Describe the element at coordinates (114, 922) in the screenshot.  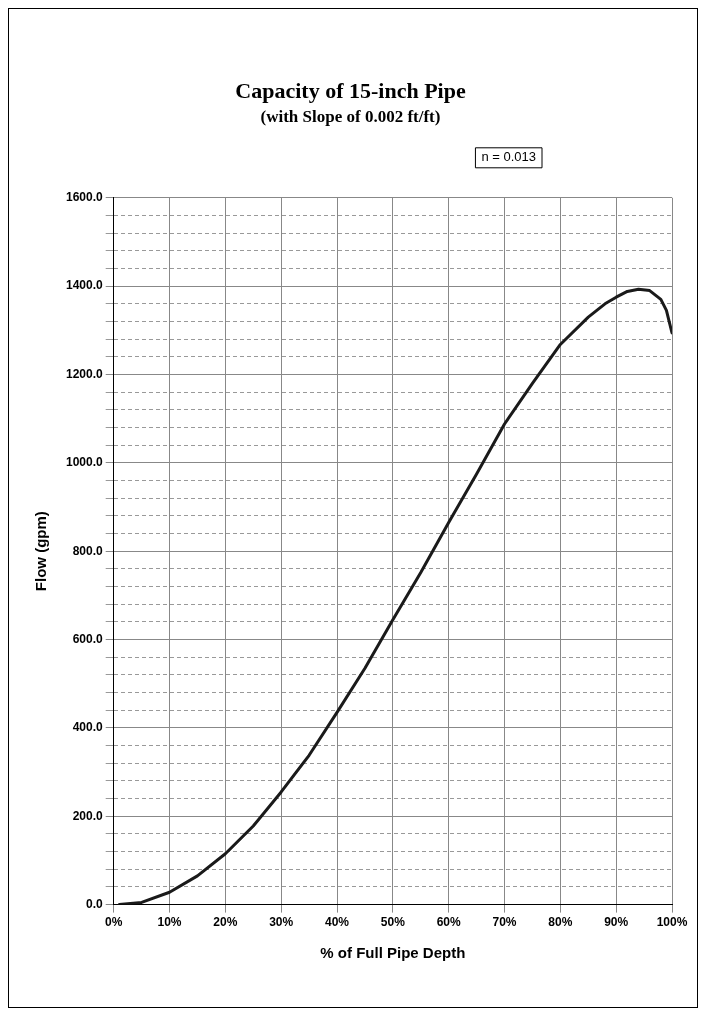
I see `x-tick-label: 0%` at that location.